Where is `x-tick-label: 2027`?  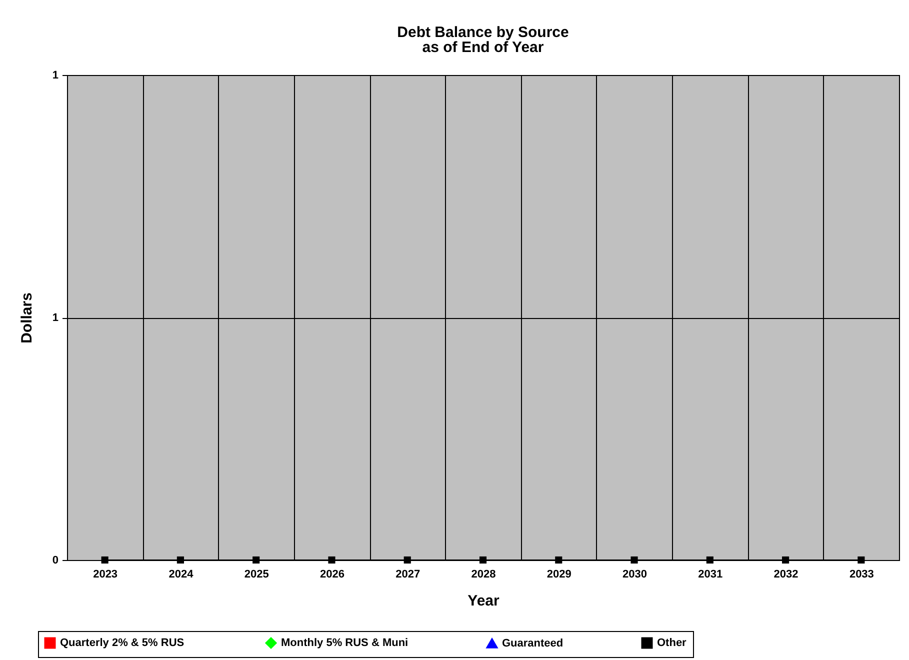 x-tick-label: 2027 is located at coordinates (408, 574).